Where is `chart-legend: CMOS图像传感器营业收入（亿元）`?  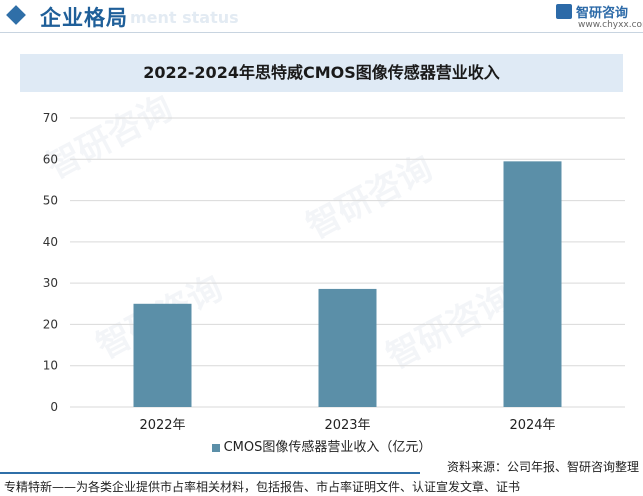 chart-legend: CMOS图像传感器营业收入（亿元） is located at coordinates (321, 445).